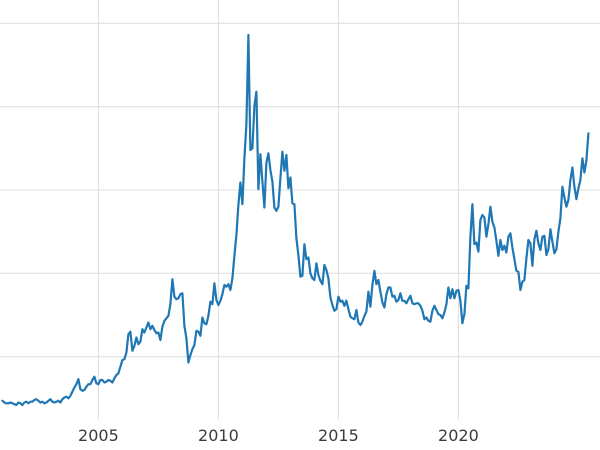  What do you see at coordinates (278, 435) in the screenshot?
I see `x-axis-tick-labels: 2005 2010 2015 2020` at bounding box center [278, 435].